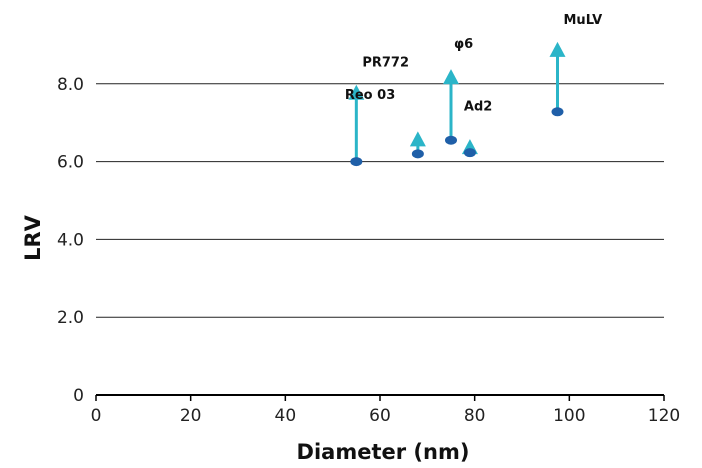 The image size is (702, 468). What do you see at coordinates (70, 85) in the screenshot?
I see `y-tick-label: 8.0` at bounding box center [70, 85].